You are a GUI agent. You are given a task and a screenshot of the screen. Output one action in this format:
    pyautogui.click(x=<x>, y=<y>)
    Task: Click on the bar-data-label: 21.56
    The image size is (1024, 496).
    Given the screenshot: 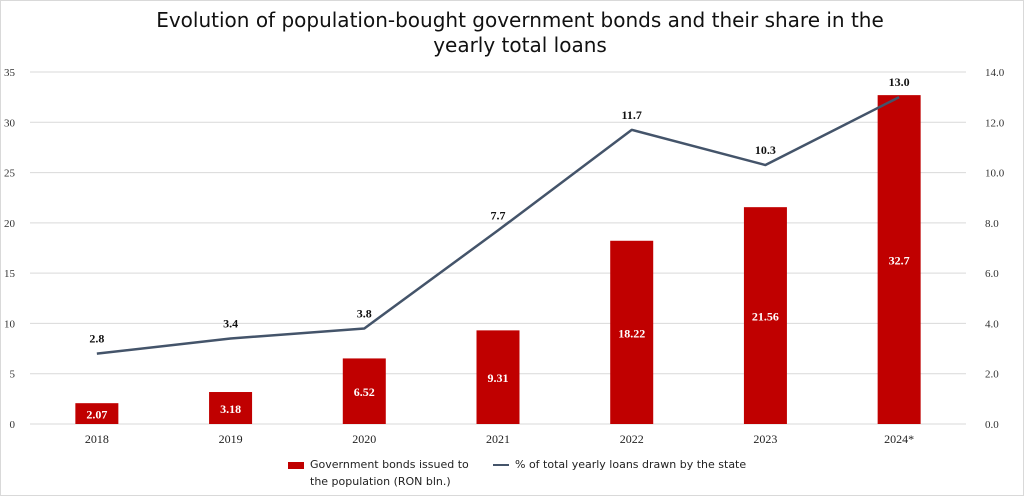 What is the action you would take?
    pyautogui.click(x=765, y=317)
    